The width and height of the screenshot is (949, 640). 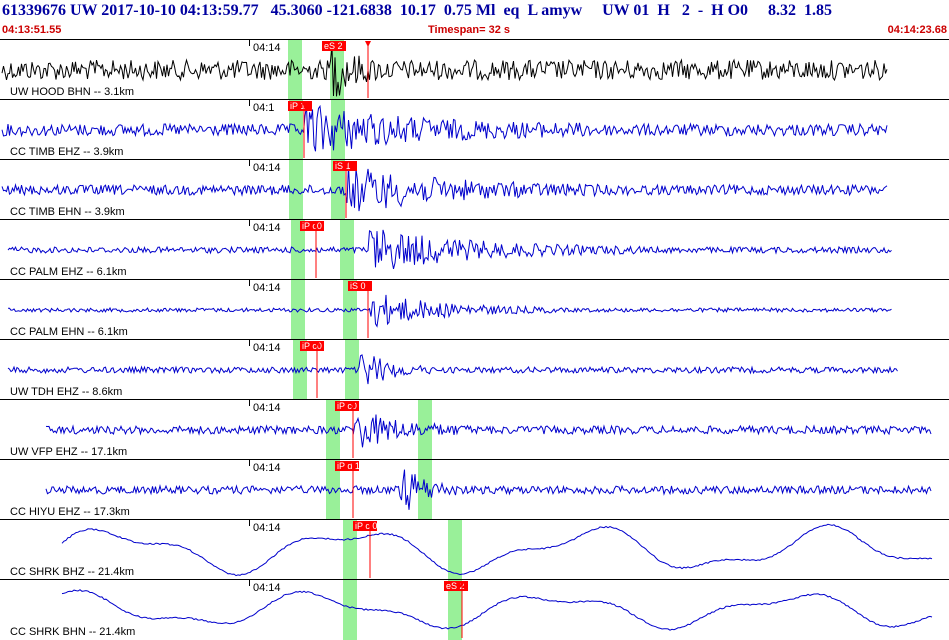 I want to click on panel-time-label: 04:1, so click(x=264, y=108).